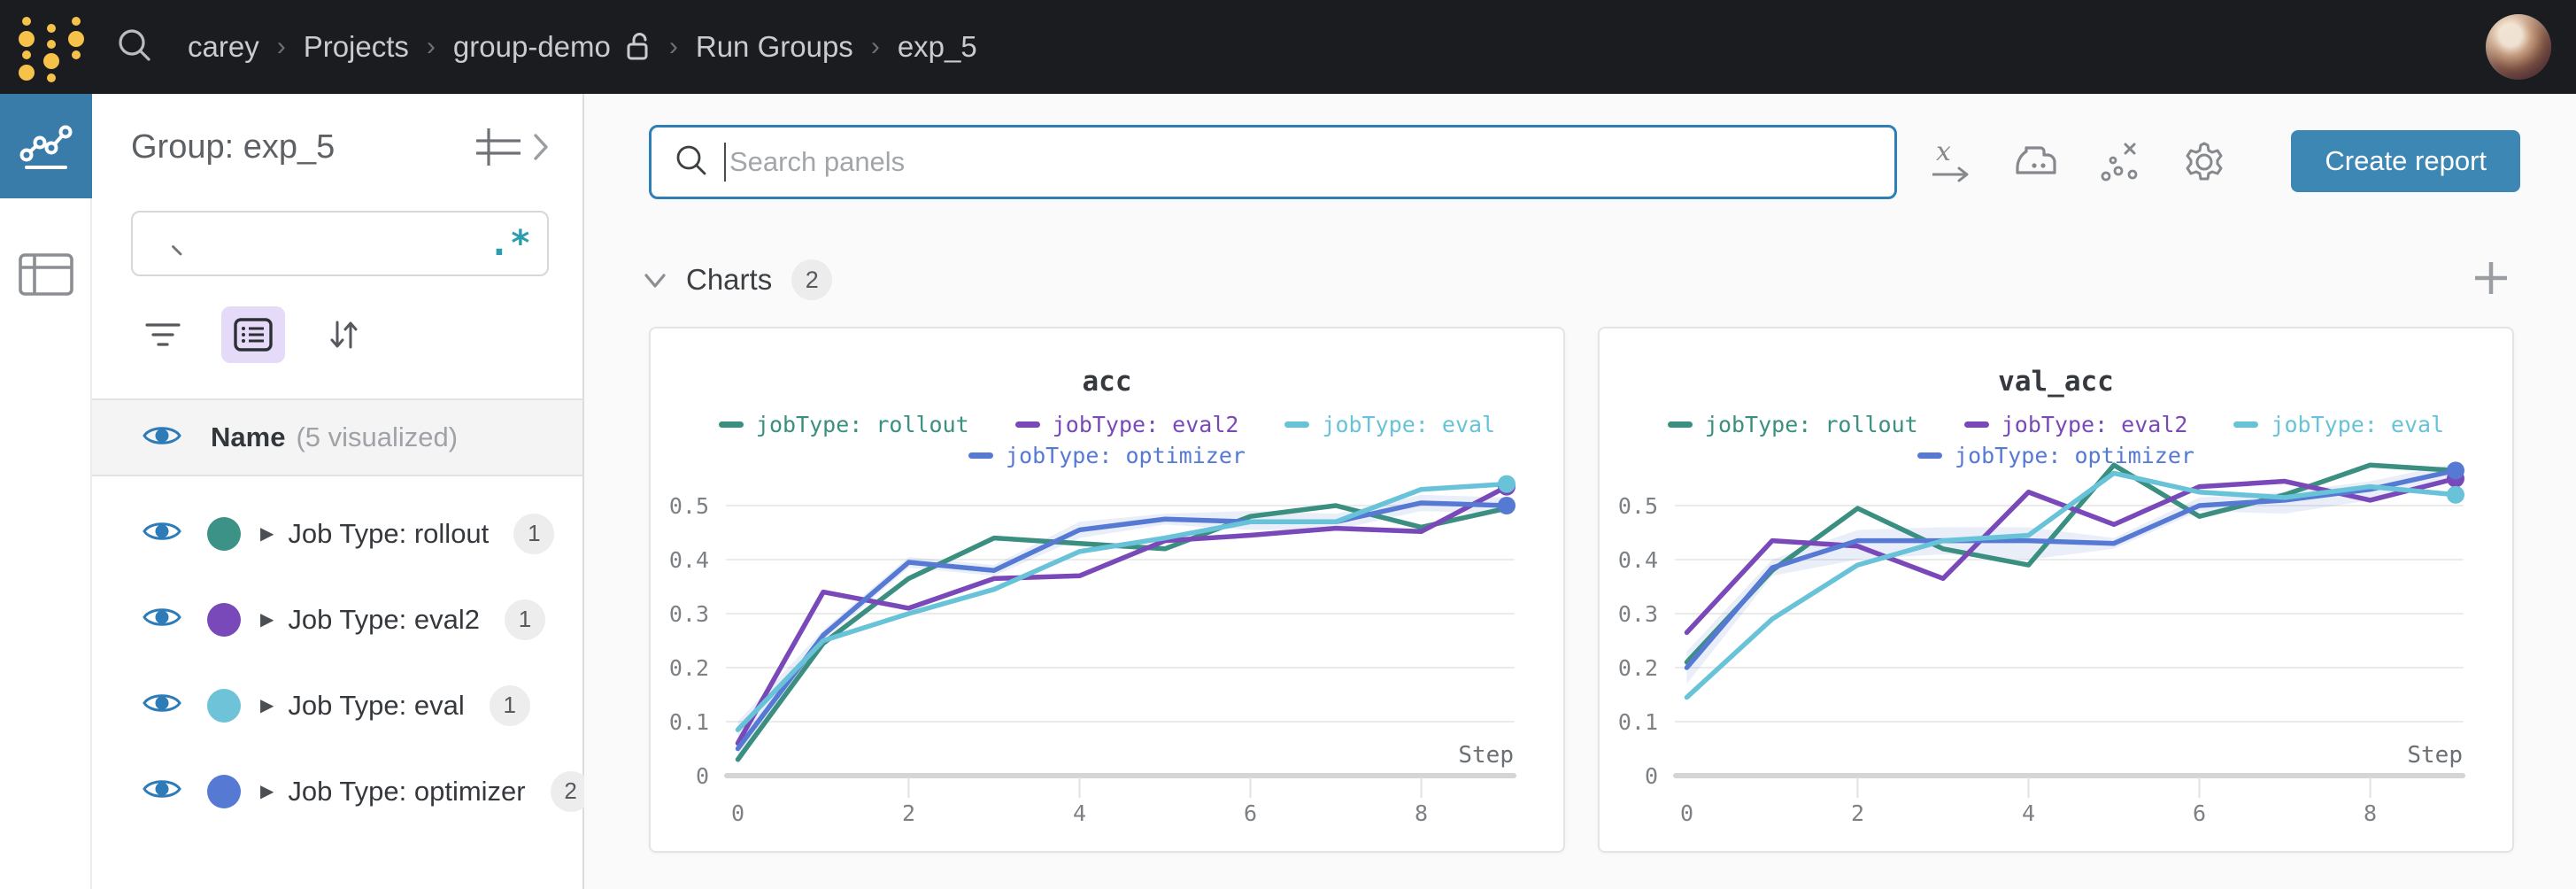 The width and height of the screenshot is (2576, 889). I want to click on run-group-row: ▶ Job Type: rollout 1, so click(337, 533).